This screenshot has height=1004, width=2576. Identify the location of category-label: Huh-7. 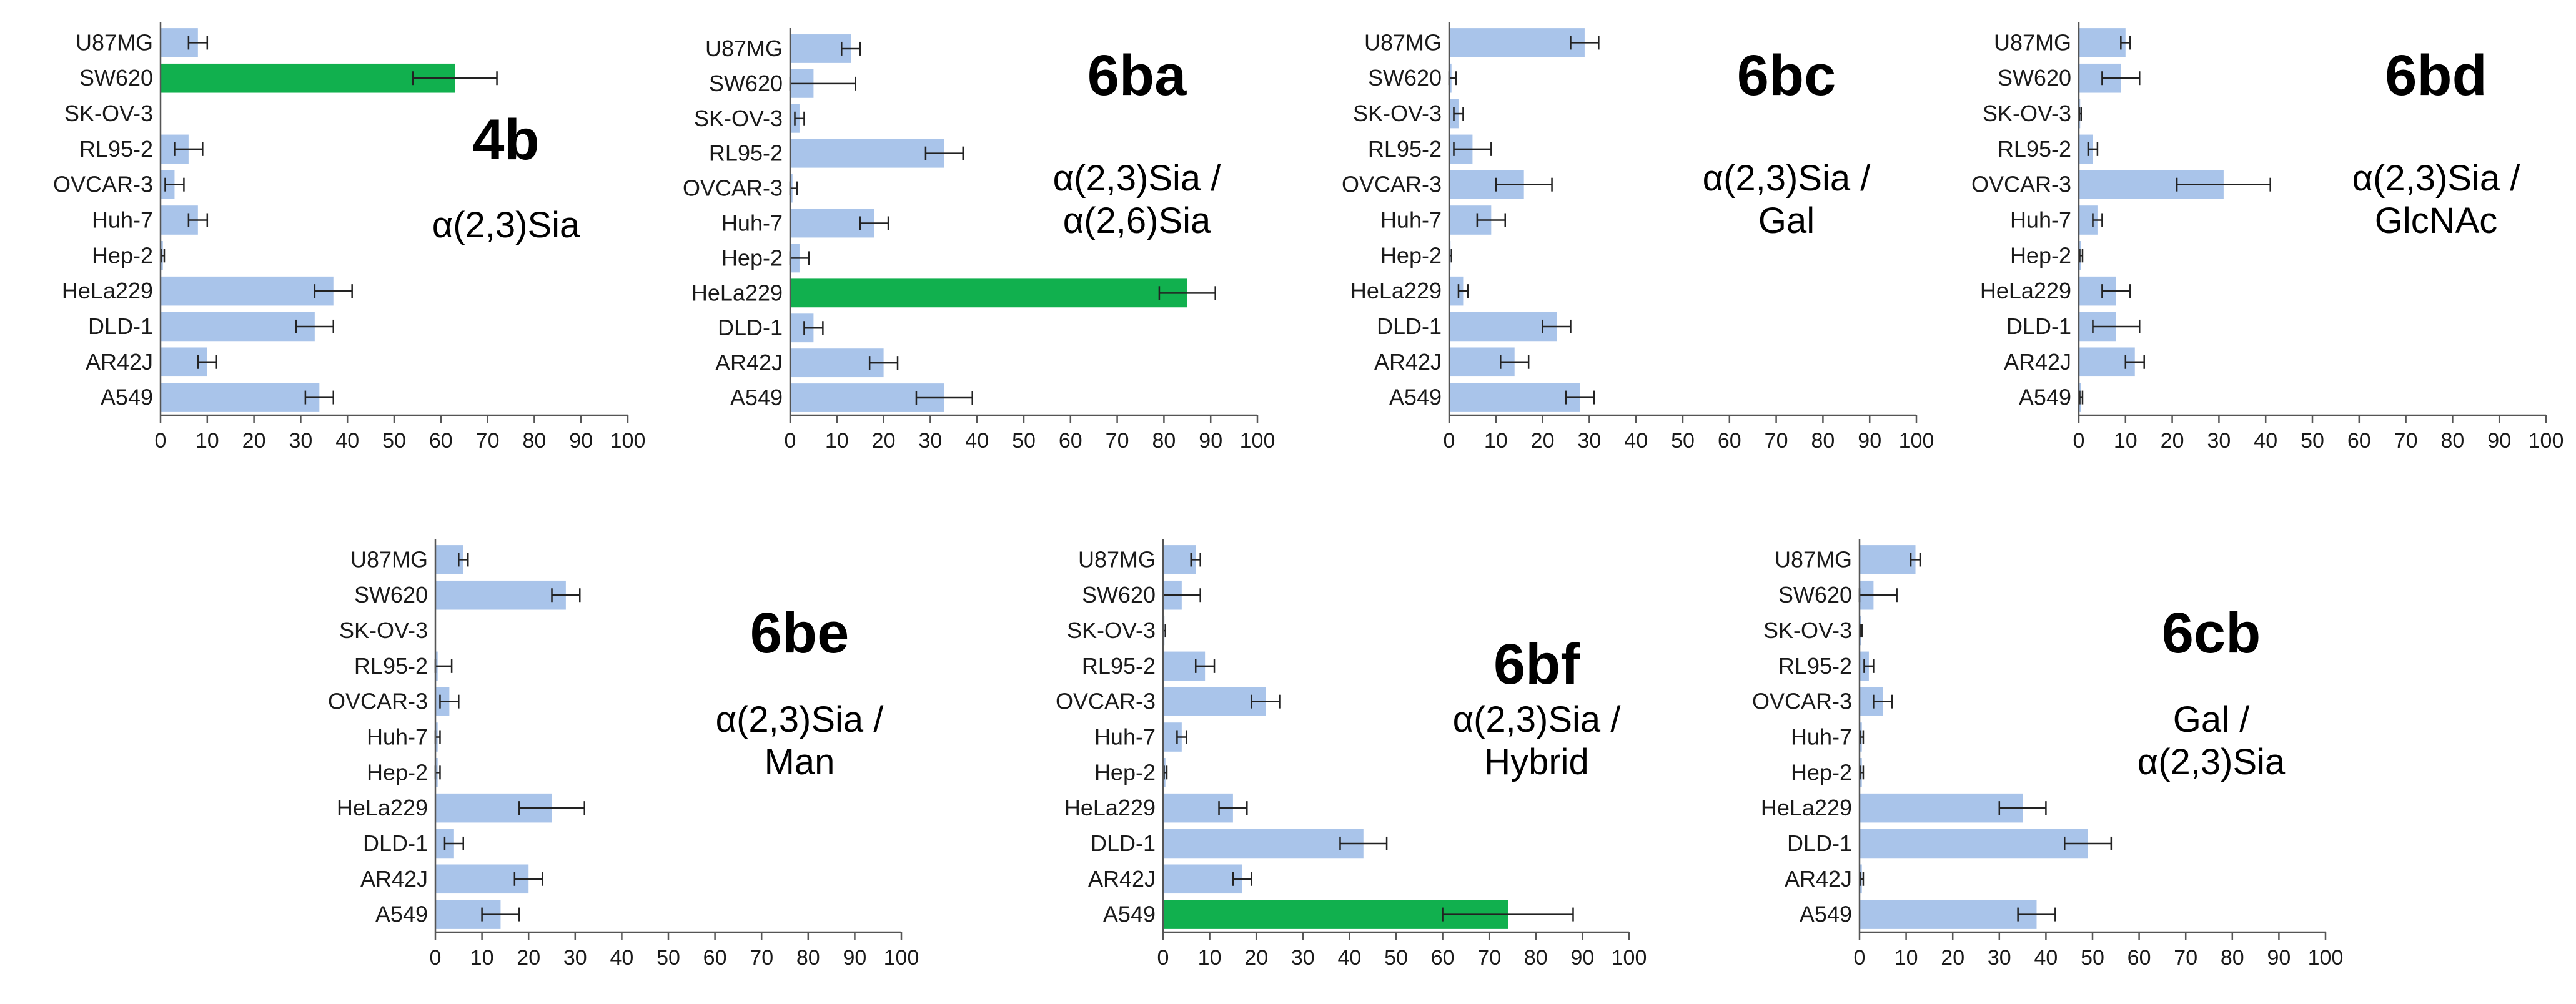
(2040, 220).